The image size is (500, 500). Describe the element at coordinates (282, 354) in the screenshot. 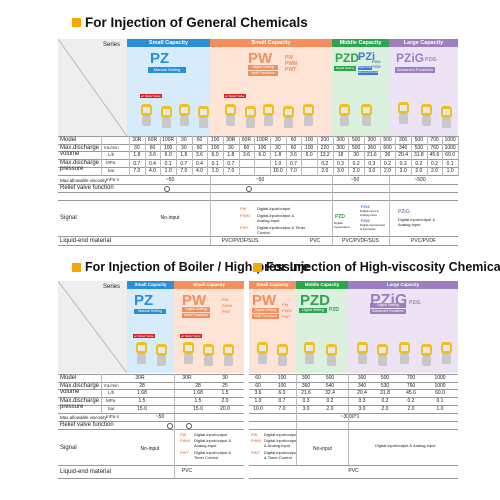

I see `pump-image-b6` at that location.